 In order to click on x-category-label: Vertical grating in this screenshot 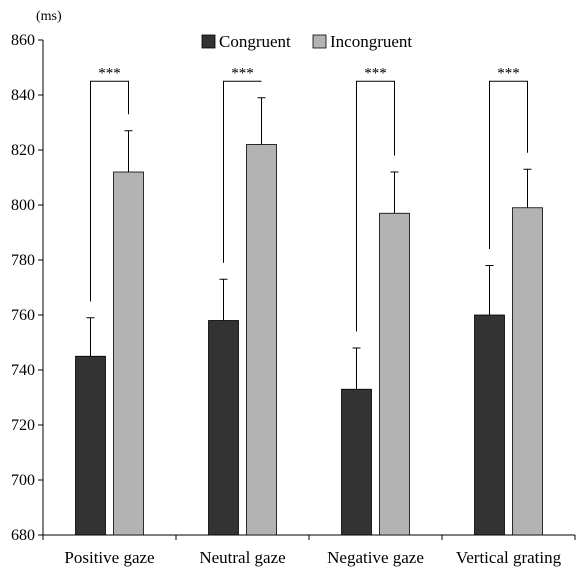, I will do `click(509, 557)`.